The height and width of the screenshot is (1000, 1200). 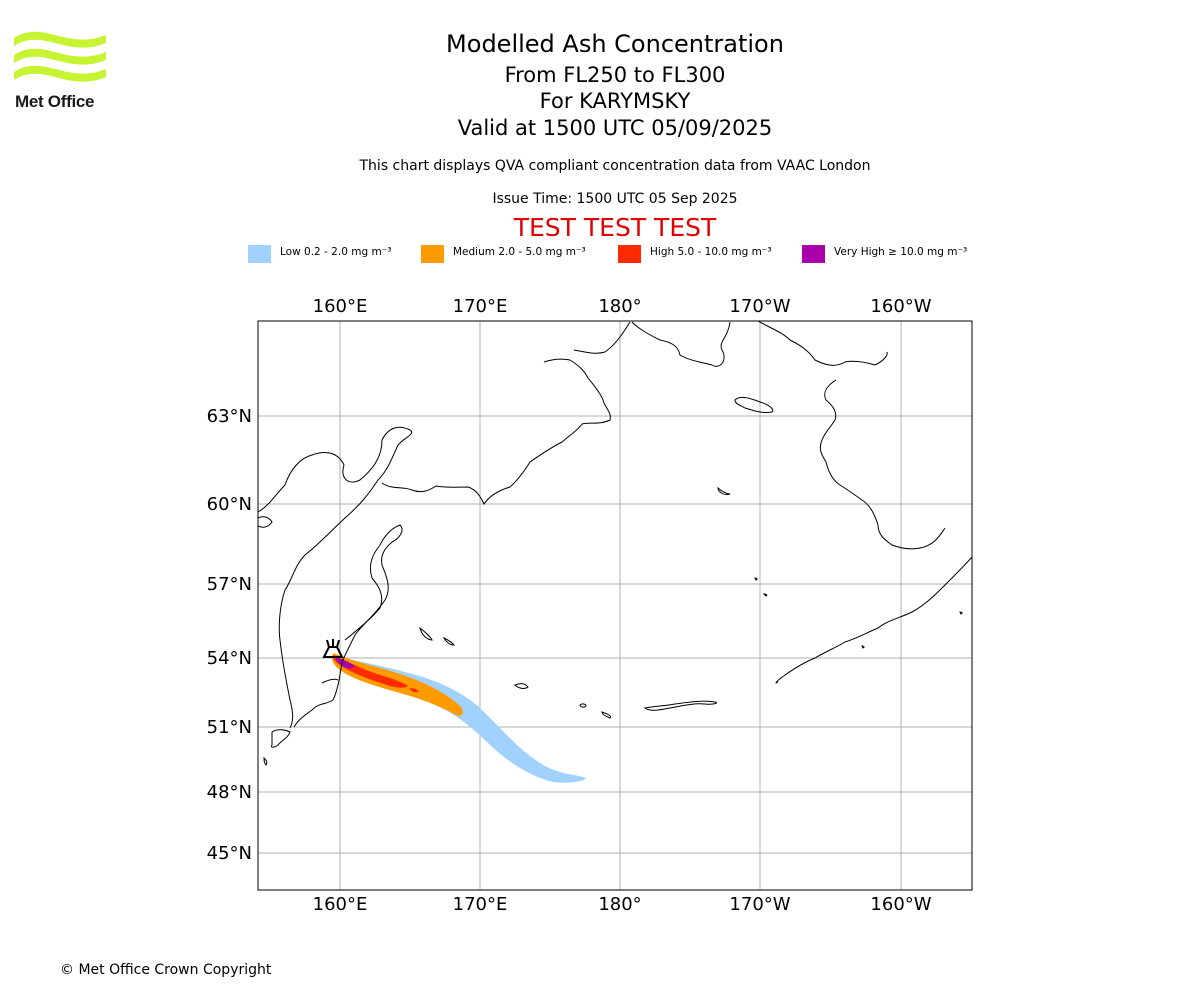 What do you see at coordinates (432, 254) in the screenshot?
I see `legend-swatch-medium` at bounding box center [432, 254].